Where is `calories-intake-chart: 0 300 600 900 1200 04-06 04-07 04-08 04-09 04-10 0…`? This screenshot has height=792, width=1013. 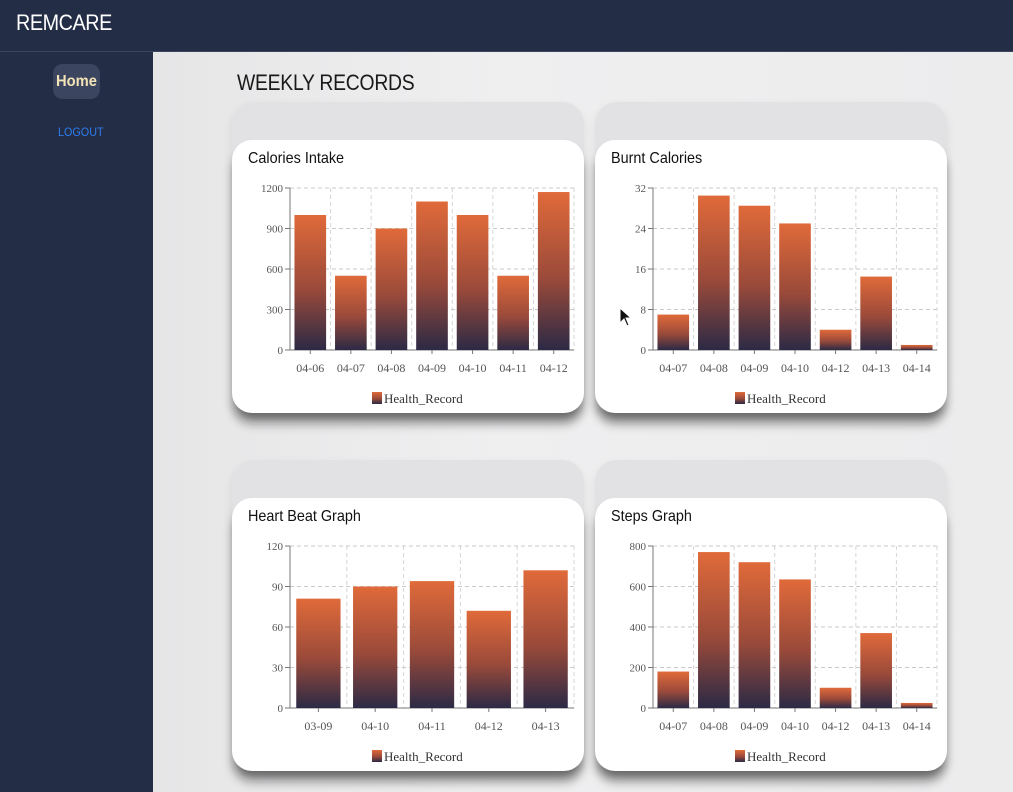
calories-intake-chart: 0 300 600 900 1200 04-06 04-07 04-08 04-09 04-10 0… is located at coordinates (418, 294).